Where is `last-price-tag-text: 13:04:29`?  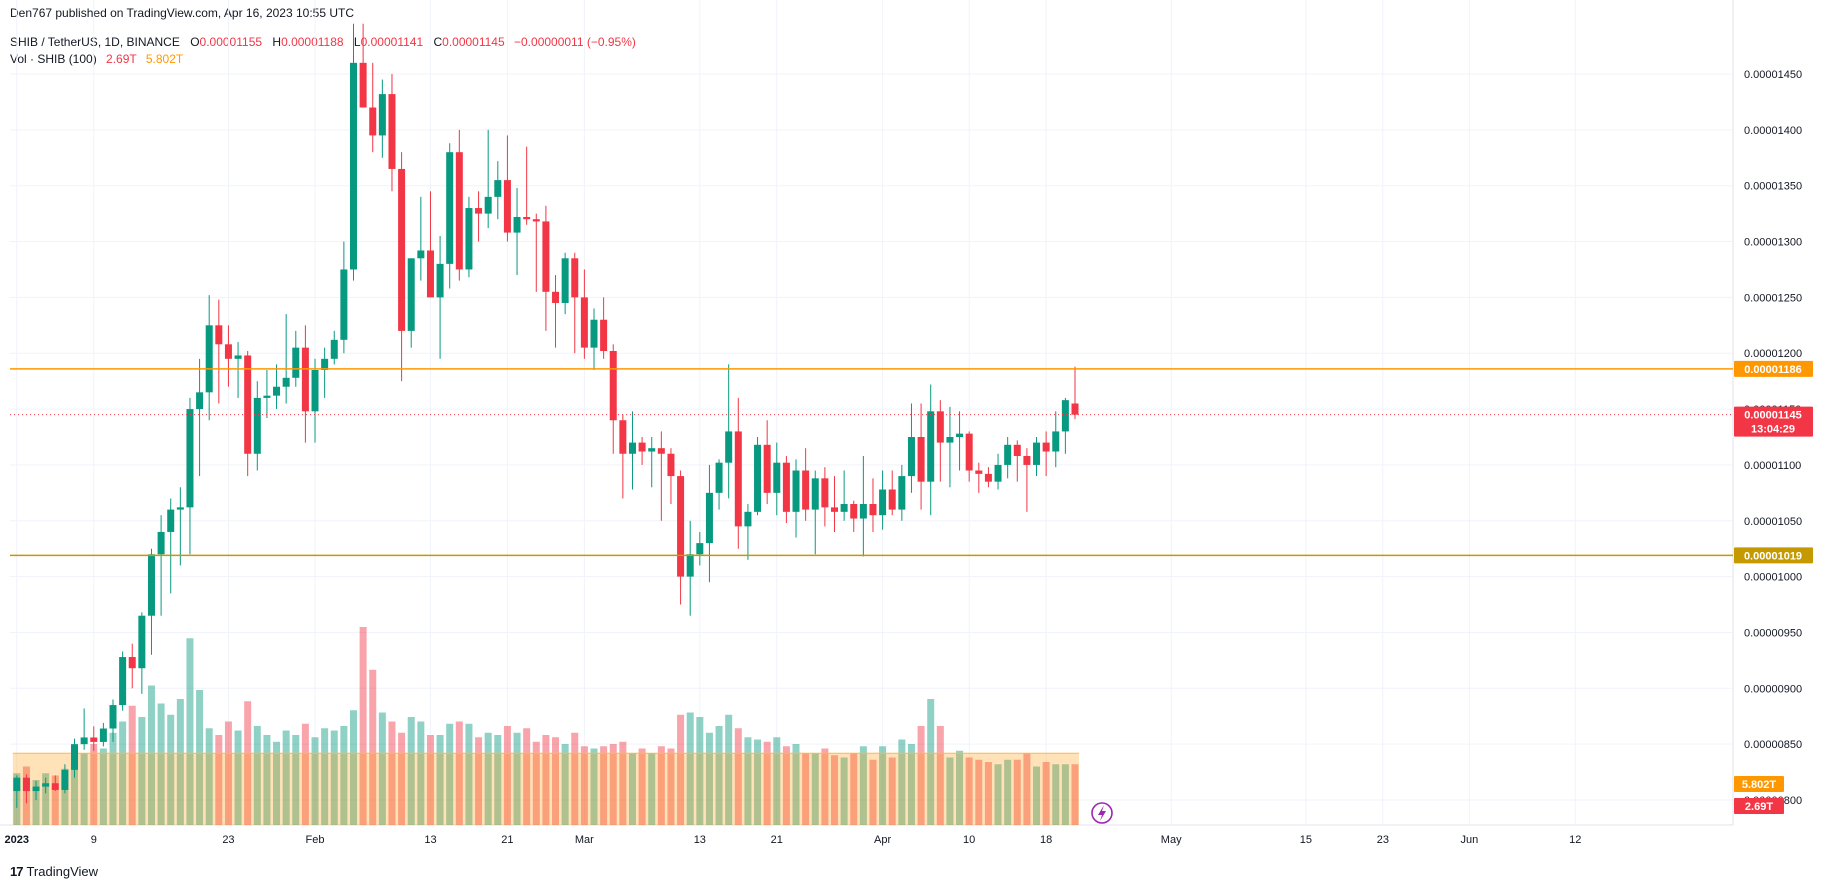
last-price-tag-text: 13:04:29 is located at coordinates (1773, 430).